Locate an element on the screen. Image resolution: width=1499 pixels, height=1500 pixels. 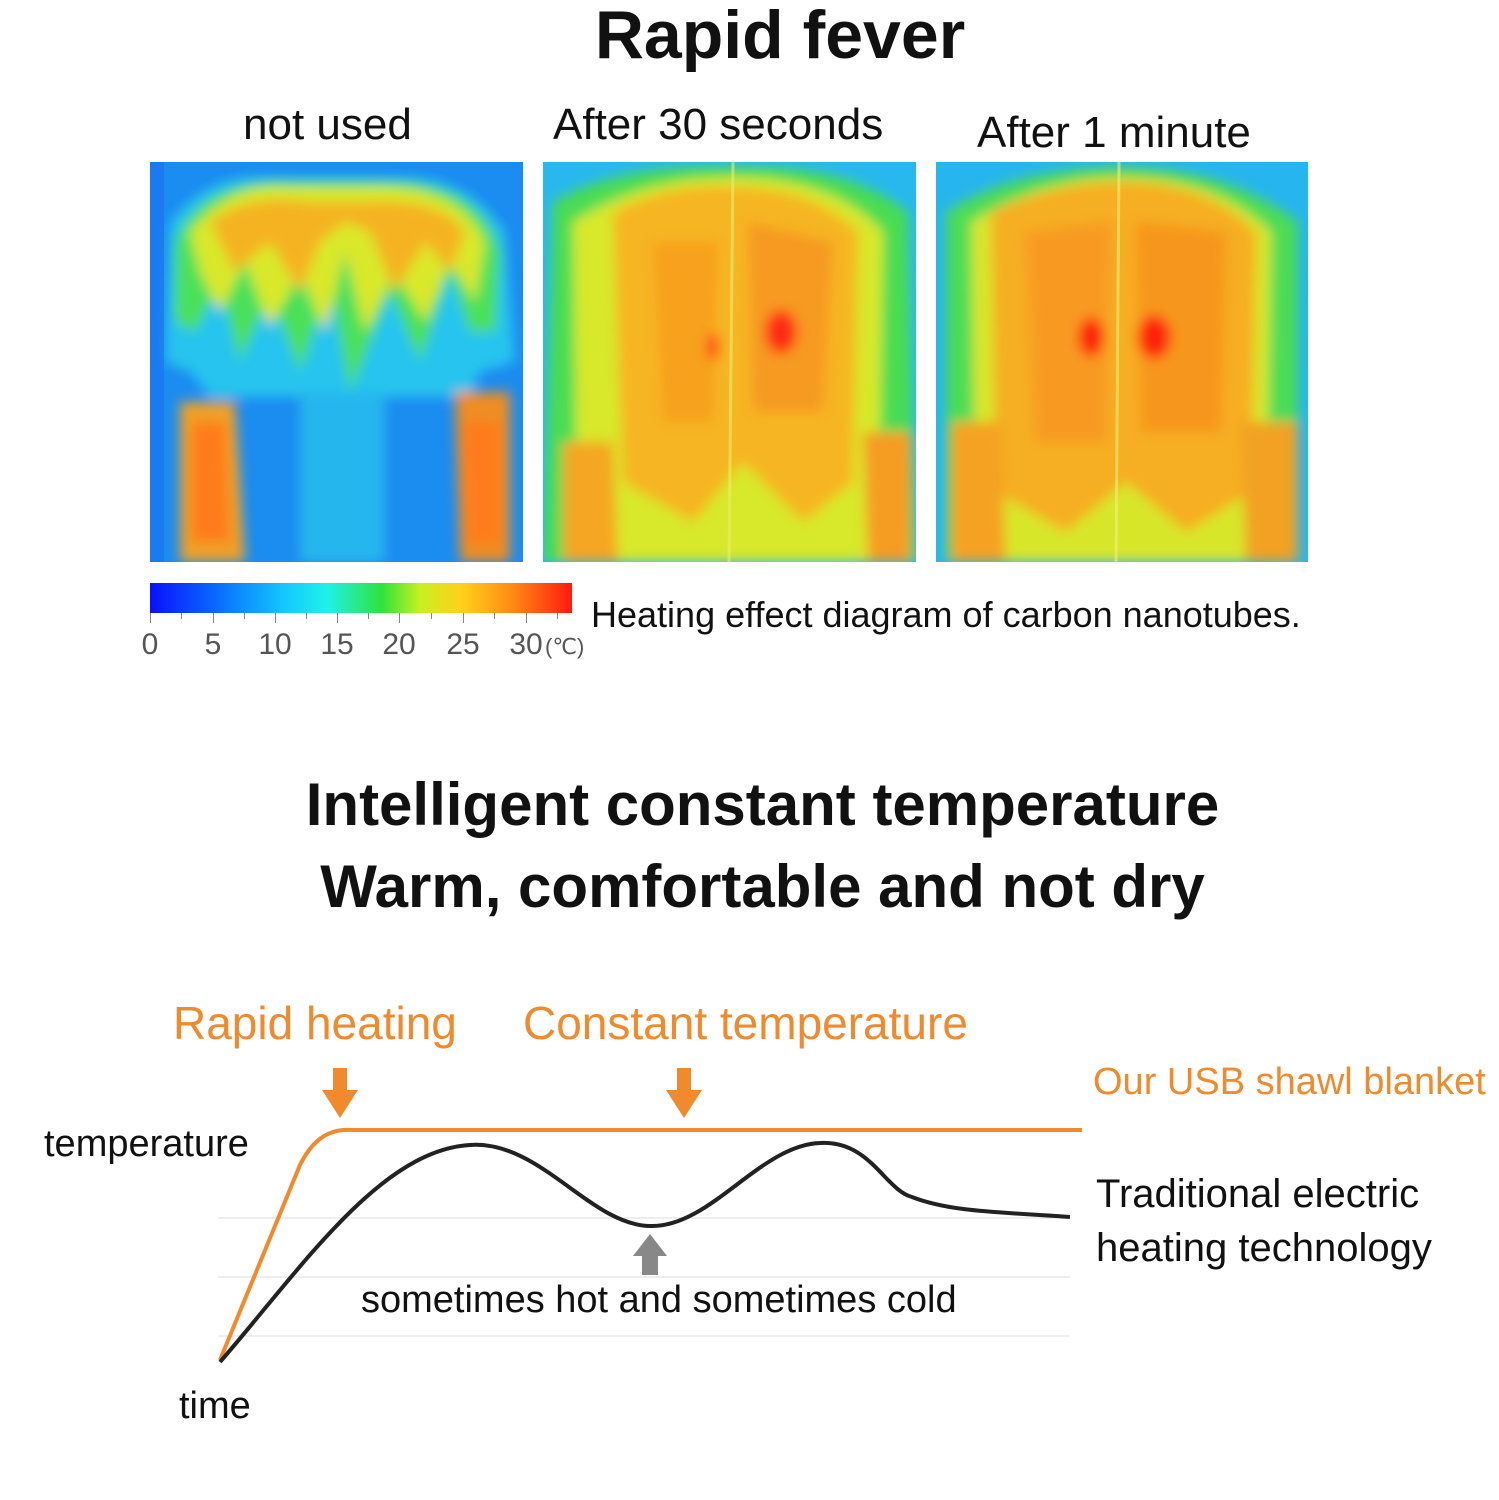
panel-label-1-minute: After 1 minute is located at coordinates (1114, 132).